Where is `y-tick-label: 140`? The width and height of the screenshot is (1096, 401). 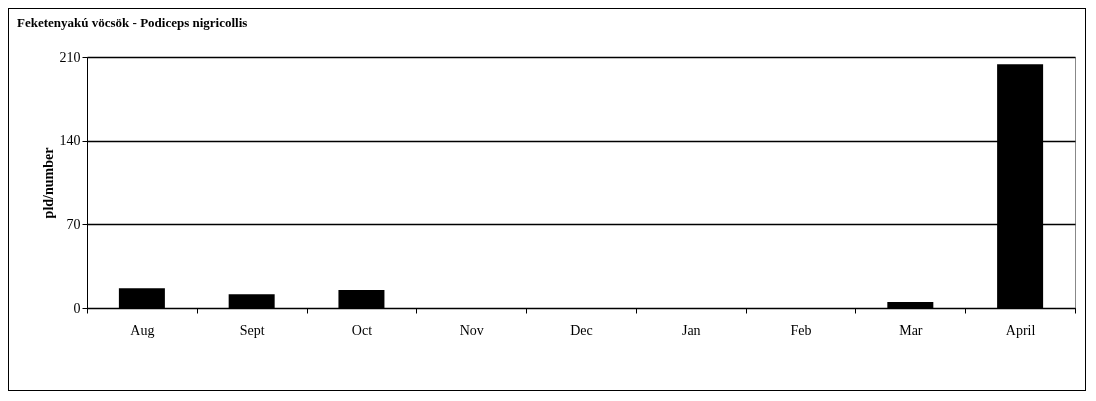
y-tick-label: 140 is located at coordinates (70, 141).